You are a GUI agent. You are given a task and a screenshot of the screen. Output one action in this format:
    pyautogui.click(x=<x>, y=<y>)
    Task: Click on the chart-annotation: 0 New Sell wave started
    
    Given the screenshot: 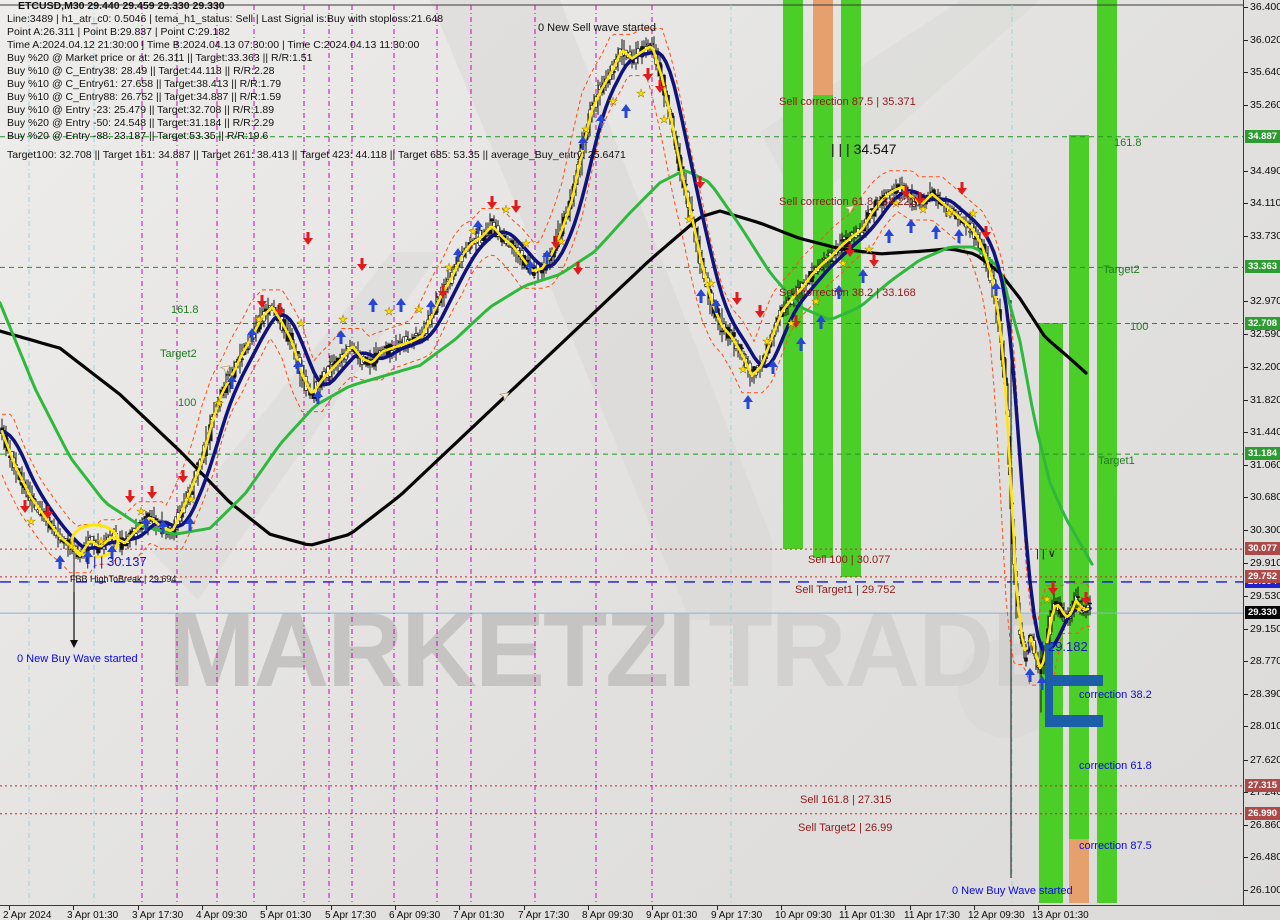 What is the action you would take?
    pyautogui.click(x=597, y=28)
    